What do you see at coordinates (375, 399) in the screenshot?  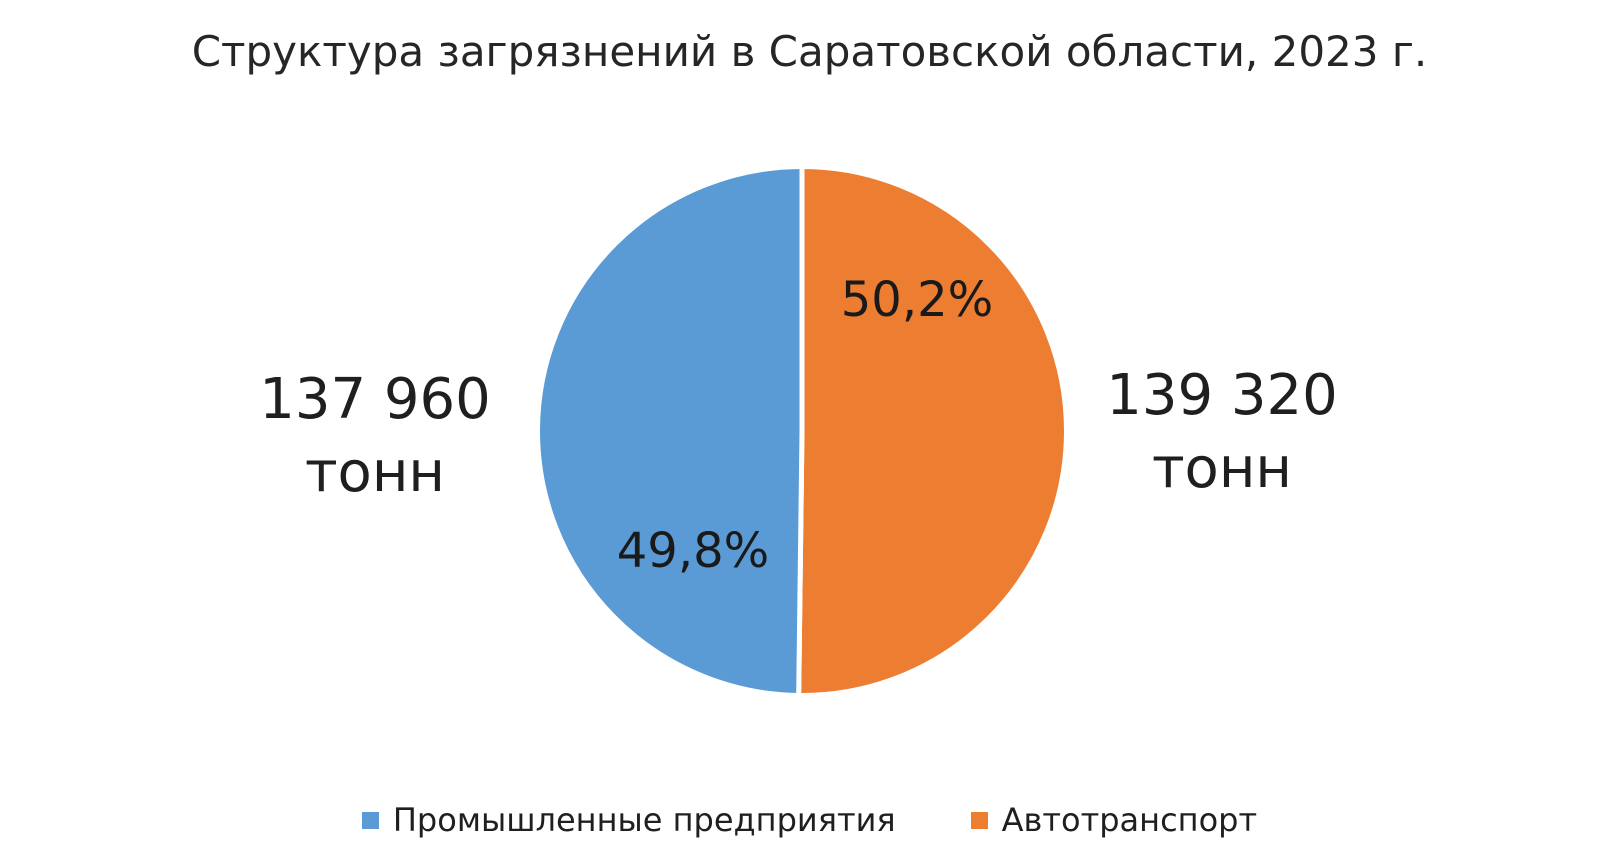 I see `value-number-industry: 137 960` at bounding box center [375, 399].